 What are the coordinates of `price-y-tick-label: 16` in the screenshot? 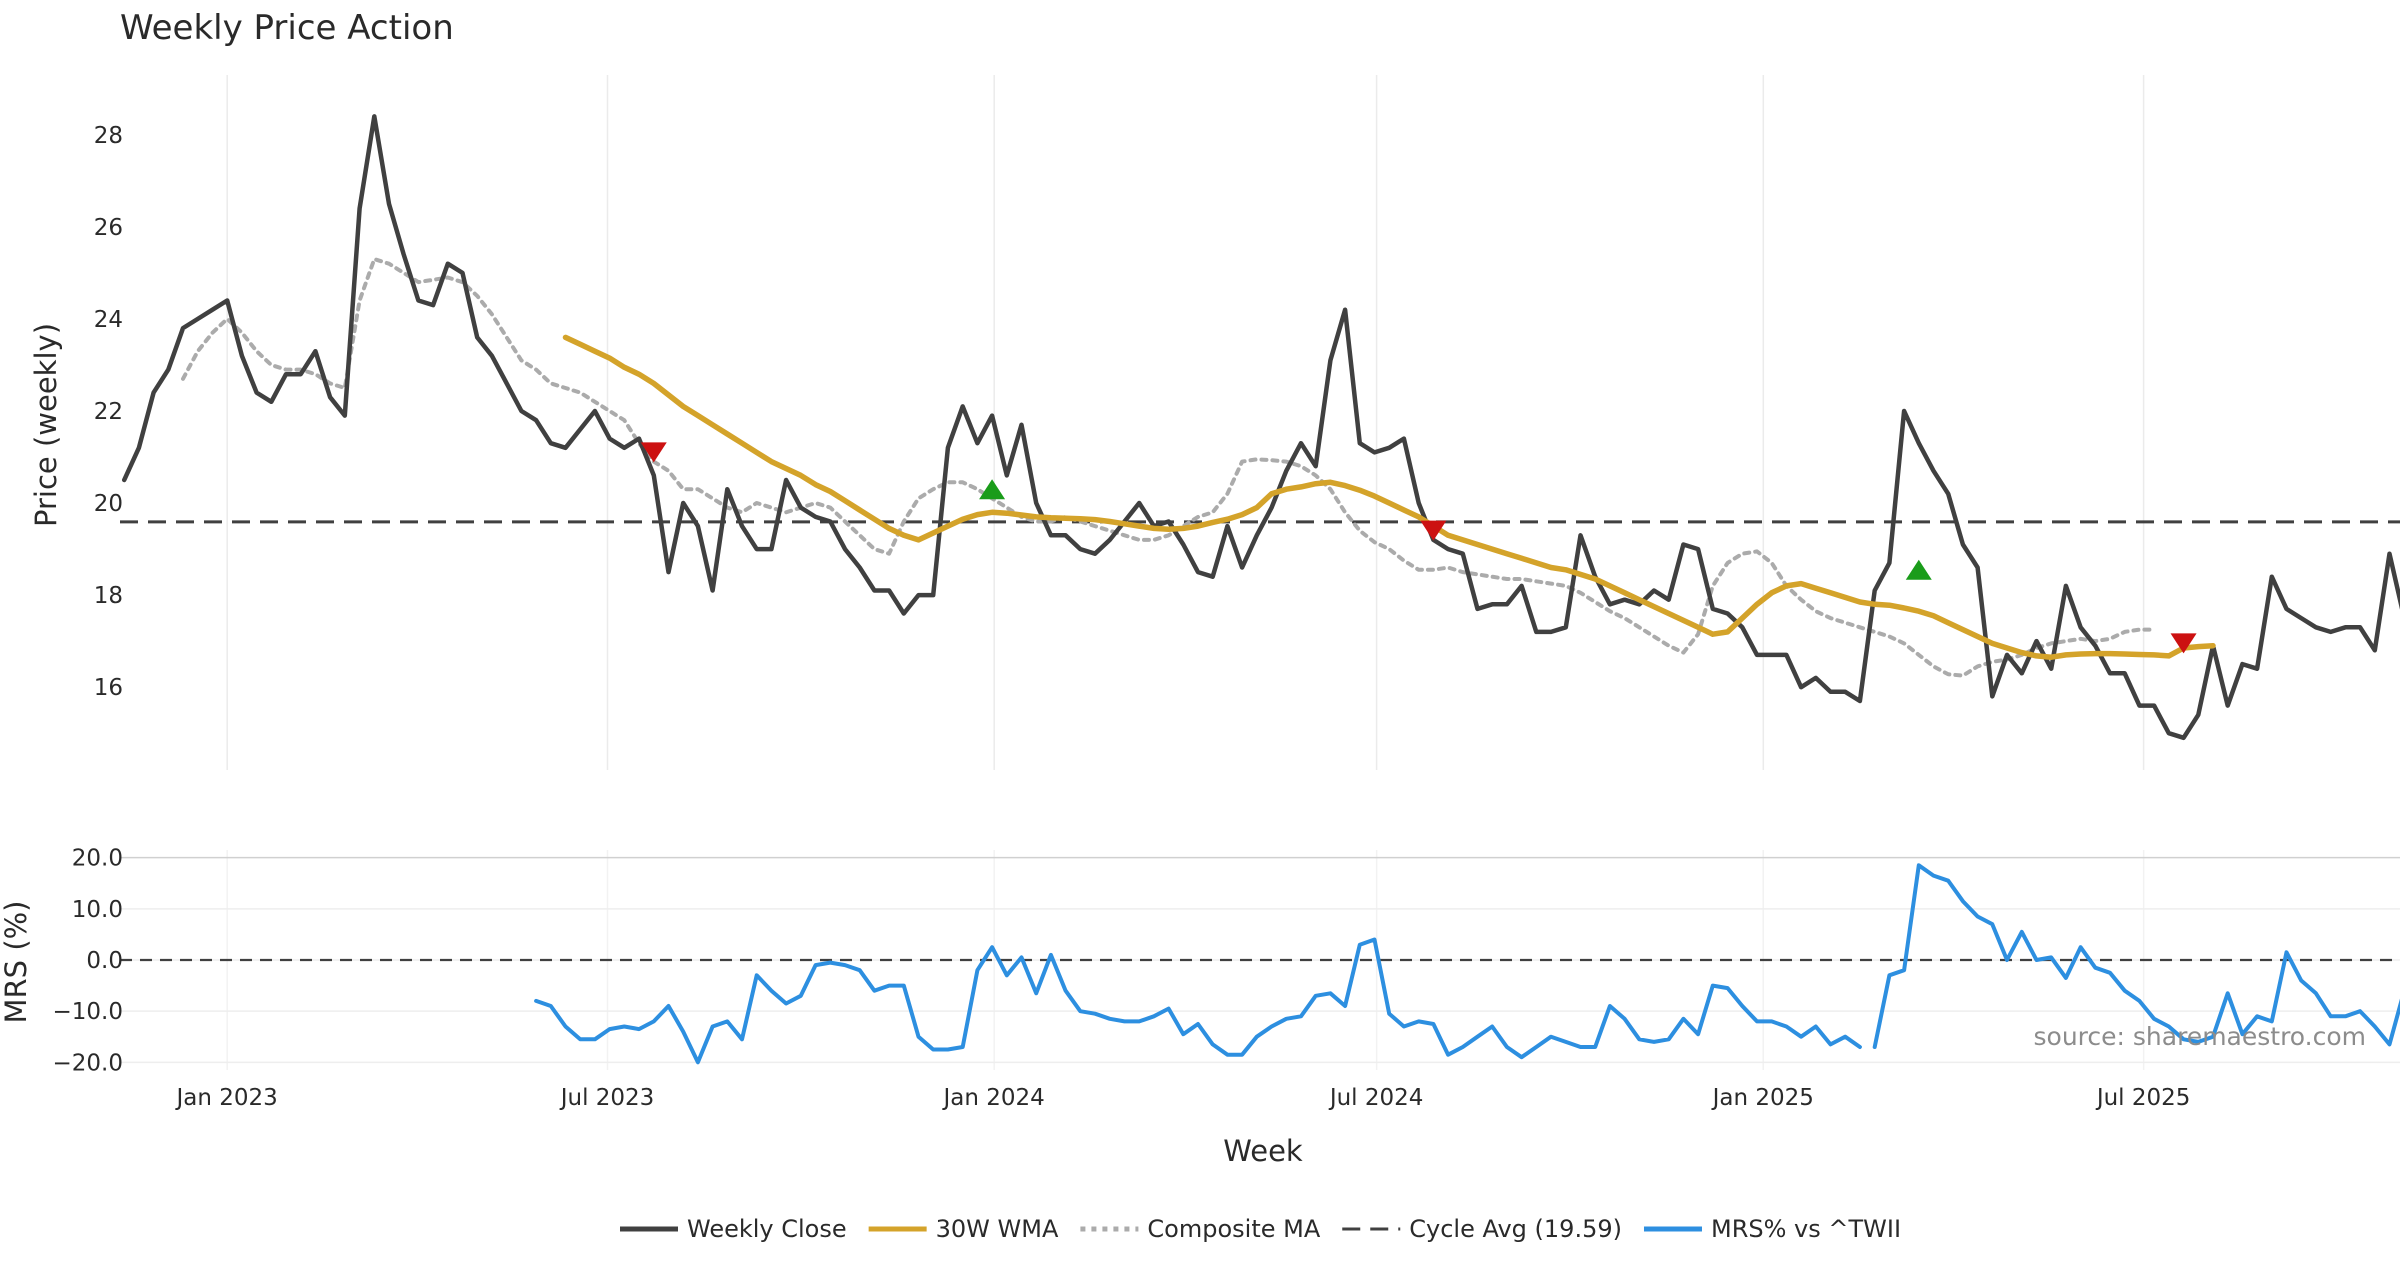 It's located at (108, 688).